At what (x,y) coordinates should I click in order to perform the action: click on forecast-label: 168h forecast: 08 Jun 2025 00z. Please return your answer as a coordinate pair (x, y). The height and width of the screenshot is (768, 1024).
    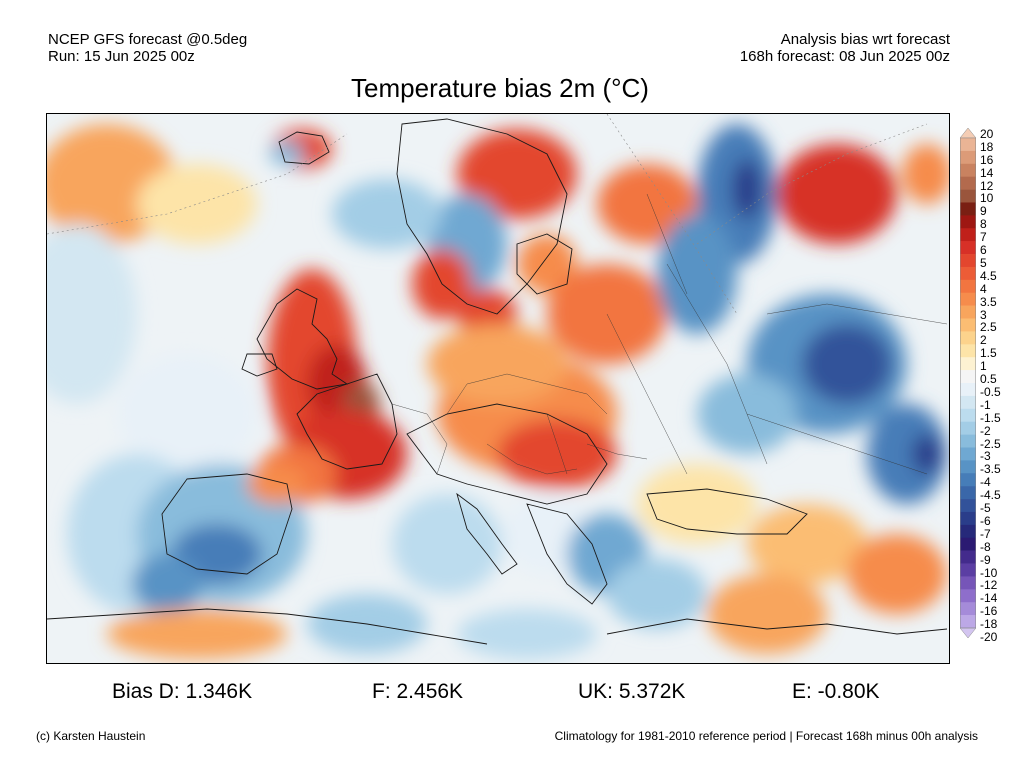
    Looking at the image, I should click on (844, 56).